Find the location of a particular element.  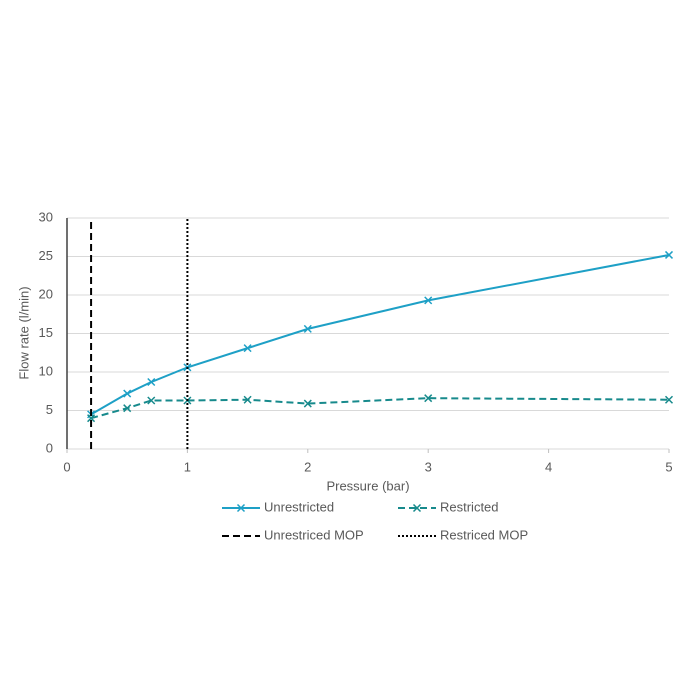

x-axis-label: Pressure (bar) is located at coordinates (367, 485).